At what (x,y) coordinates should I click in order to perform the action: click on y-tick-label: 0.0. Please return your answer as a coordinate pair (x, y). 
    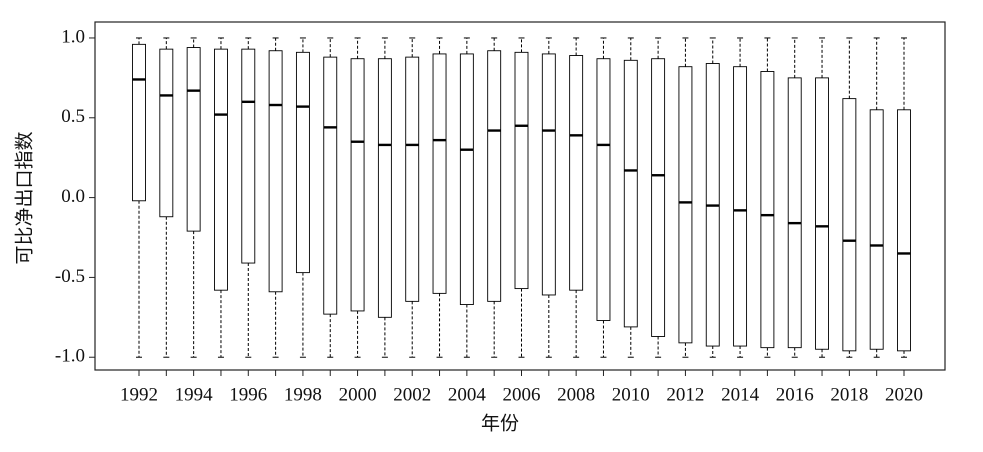
    Looking at the image, I should click on (73, 196).